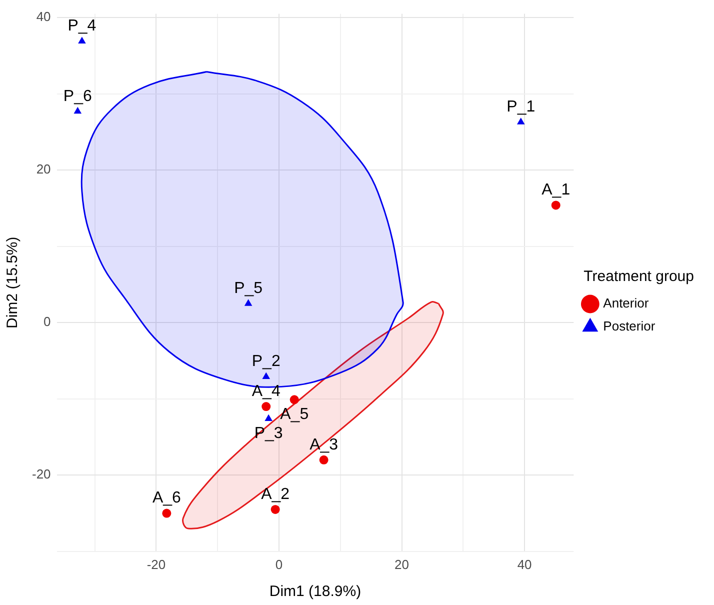 This screenshot has height=605, width=714. What do you see at coordinates (524, 564) in the screenshot?
I see `x-tick-label: 40` at bounding box center [524, 564].